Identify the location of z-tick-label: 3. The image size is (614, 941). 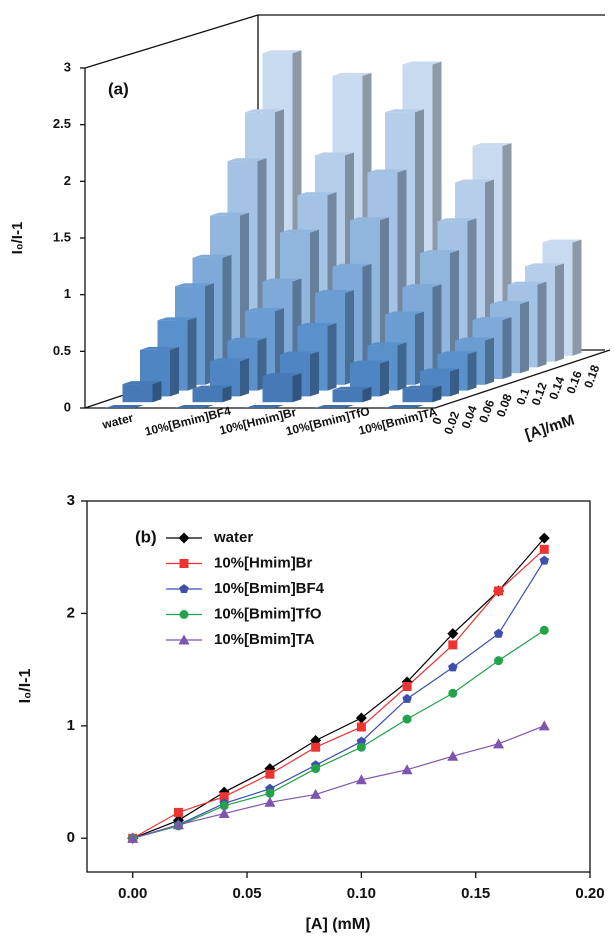
(67, 66).